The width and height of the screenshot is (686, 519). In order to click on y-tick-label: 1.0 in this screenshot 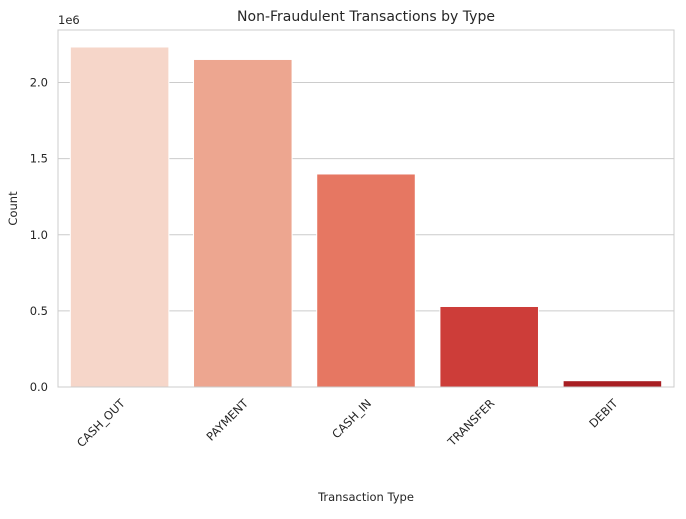, I will do `click(39, 235)`.